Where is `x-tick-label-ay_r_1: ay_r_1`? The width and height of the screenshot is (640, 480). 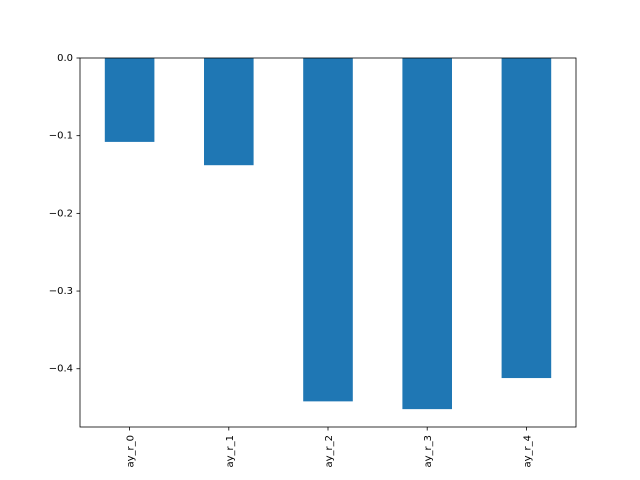 x-tick-label-ay_r_1: ay_r_1 is located at coordinates (230, 451).